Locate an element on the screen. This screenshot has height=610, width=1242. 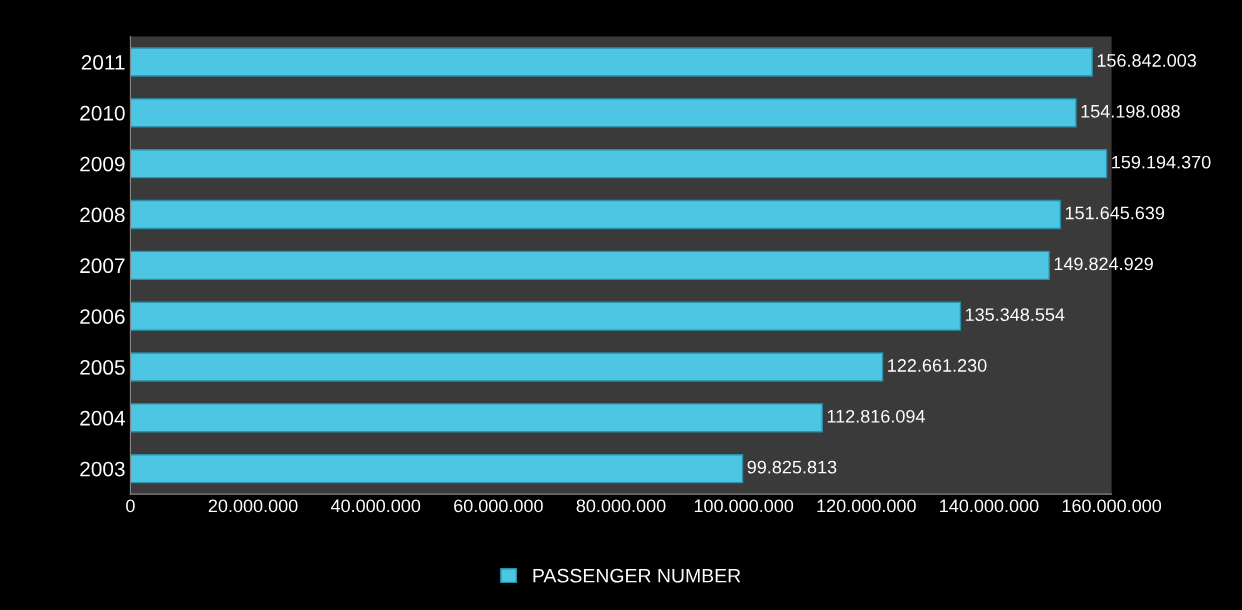
y-tick-label: 2009 is located at coordinates (102, 164).